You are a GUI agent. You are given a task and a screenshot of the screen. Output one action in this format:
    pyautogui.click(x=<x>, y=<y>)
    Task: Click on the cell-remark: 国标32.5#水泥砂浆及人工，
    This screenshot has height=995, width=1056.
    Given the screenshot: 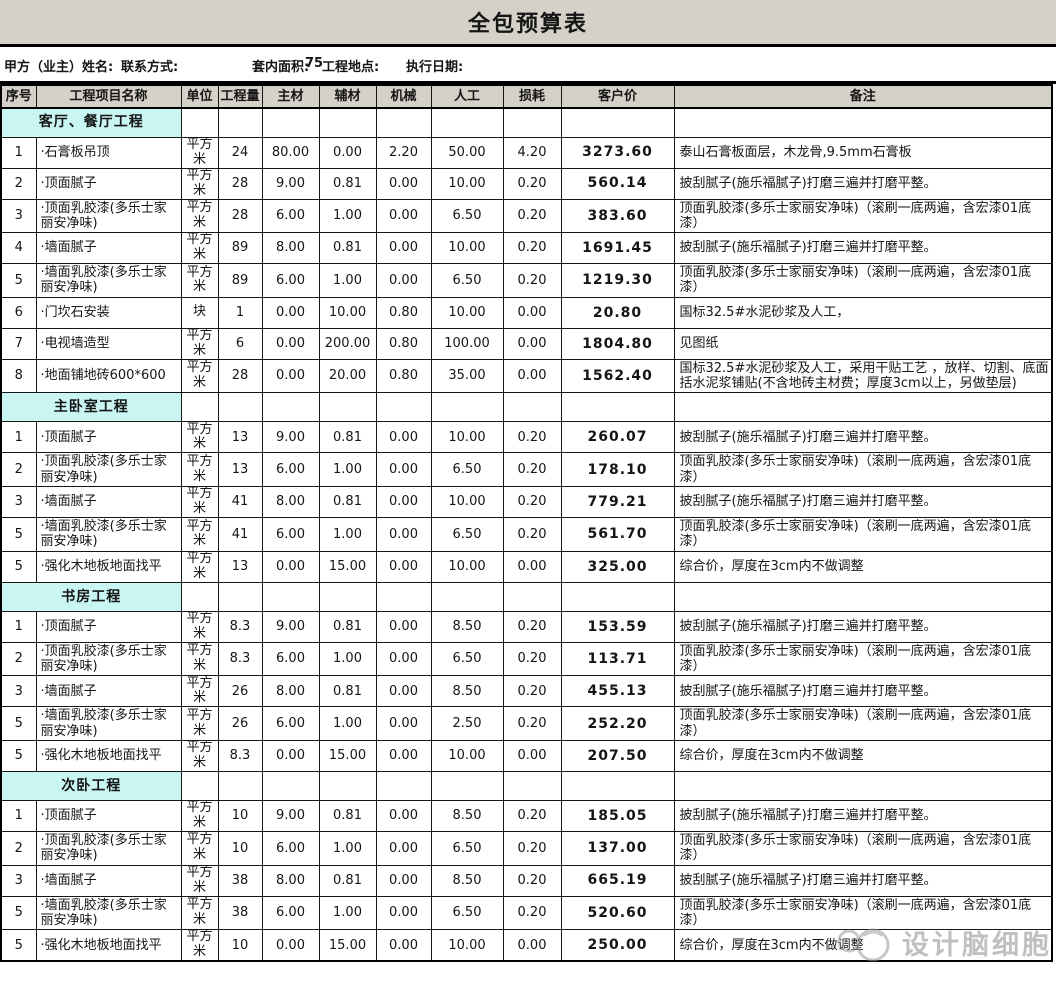 What is the action you would take?
    pyautogui.click(x=863, y=312)
    